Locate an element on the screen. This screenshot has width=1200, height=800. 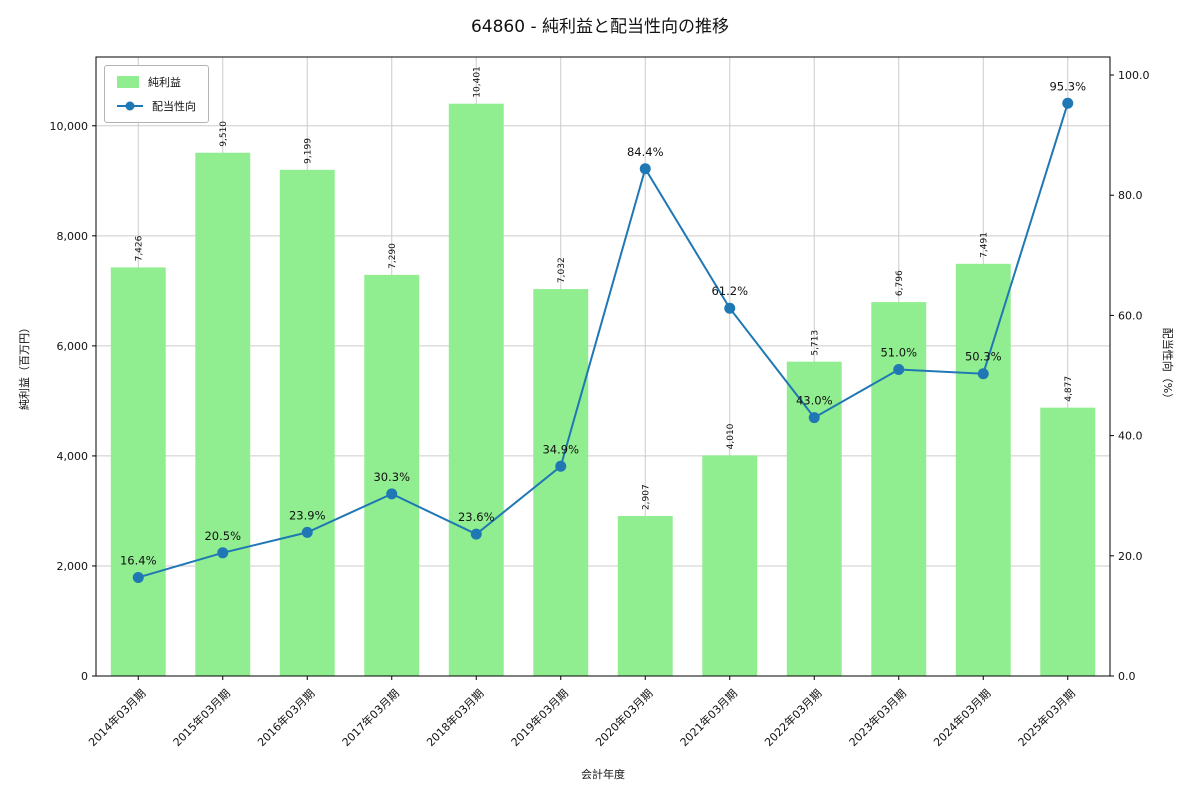
bar-value-label: 7,032 is located at coordinates (562, 270).